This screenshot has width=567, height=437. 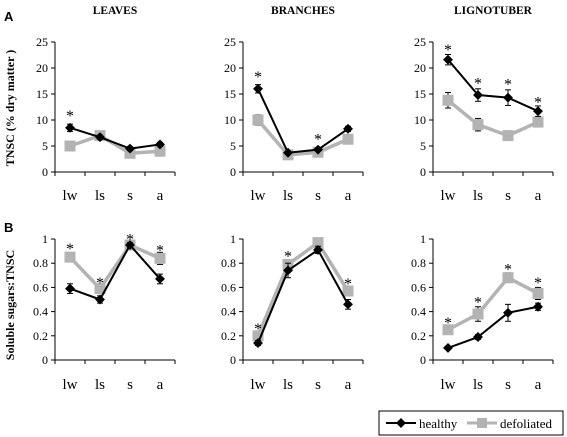 I want to click on panel-A-leaves: LEAVES 0 5 10 15 20 25 lw ls s a *, so click(x=106, y=104).